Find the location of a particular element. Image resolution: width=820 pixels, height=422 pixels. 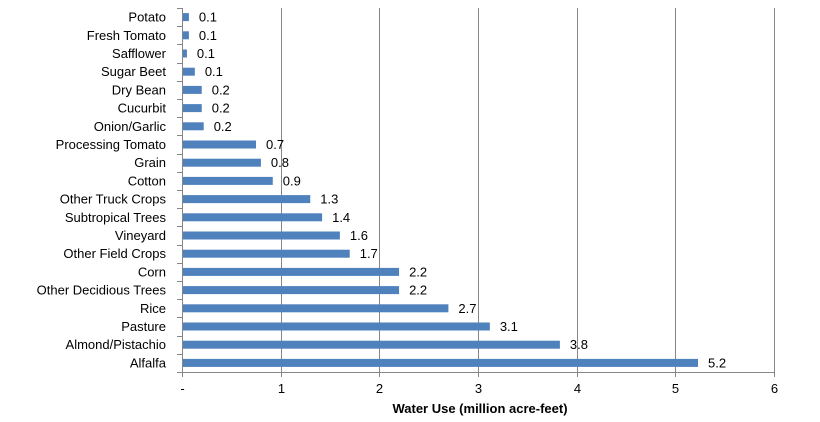

category-label: Onion/Garlic is located at coordinates (130, 126).